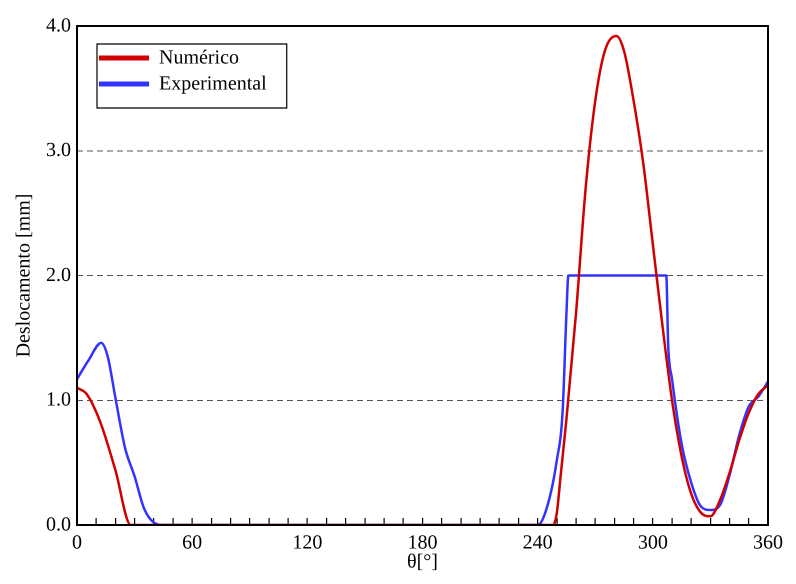 Image resolution: width=796 pixels, height=584 pixels. Describe the element at coordinates (199, 57) in the screenshot. I see `legend-label: Numérico` at that location.